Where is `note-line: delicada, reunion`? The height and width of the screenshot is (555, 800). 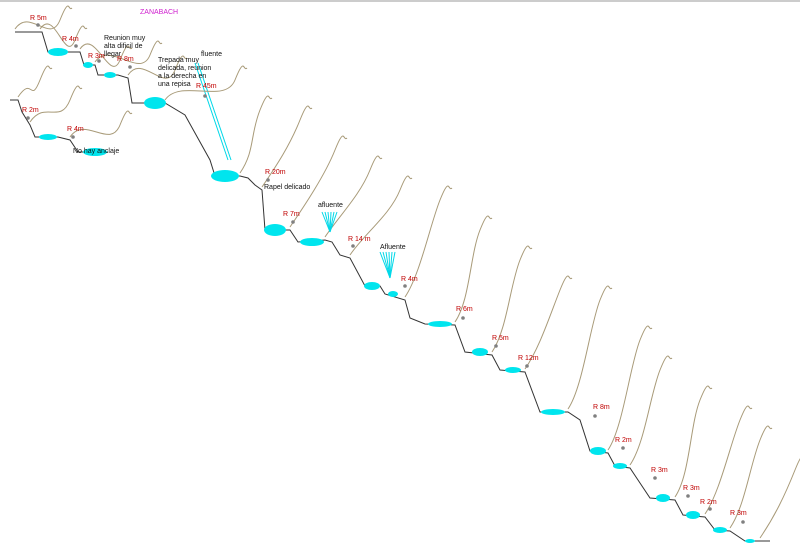
note-line: delicada, reunion is located at coordinates (184, 68).